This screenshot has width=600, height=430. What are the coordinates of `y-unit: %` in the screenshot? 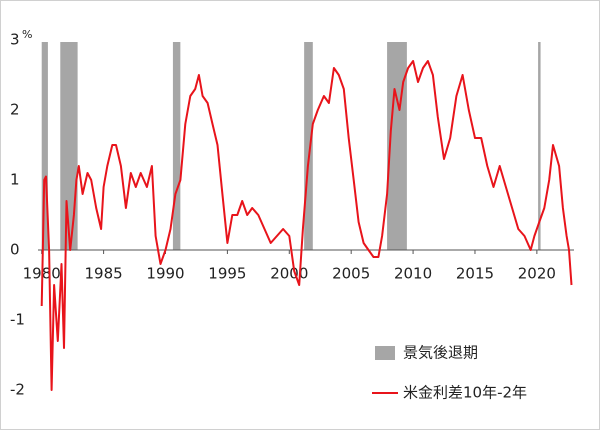 It's located at (27, 34).